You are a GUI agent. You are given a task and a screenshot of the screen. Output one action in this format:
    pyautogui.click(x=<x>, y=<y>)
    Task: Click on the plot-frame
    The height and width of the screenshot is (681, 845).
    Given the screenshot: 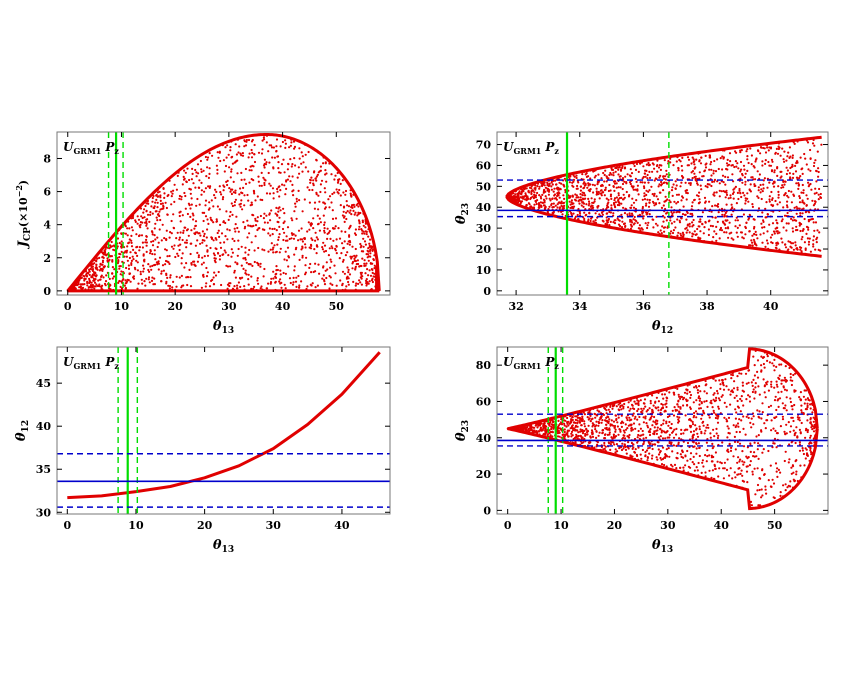 What is the action you would take?
    pyautogui.click(x=223, y=430)
    